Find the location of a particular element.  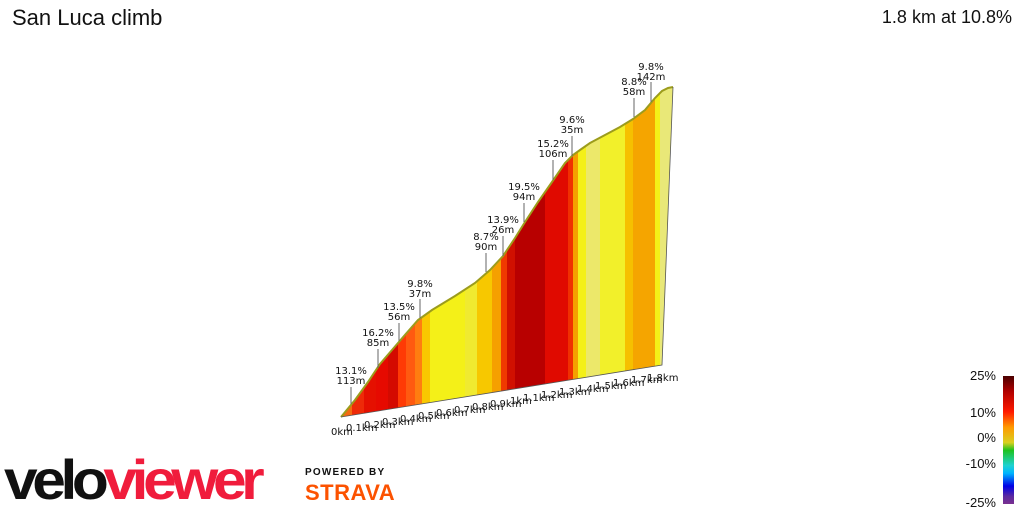

legend-label-0: 0% is located at coordinates (986, 437).